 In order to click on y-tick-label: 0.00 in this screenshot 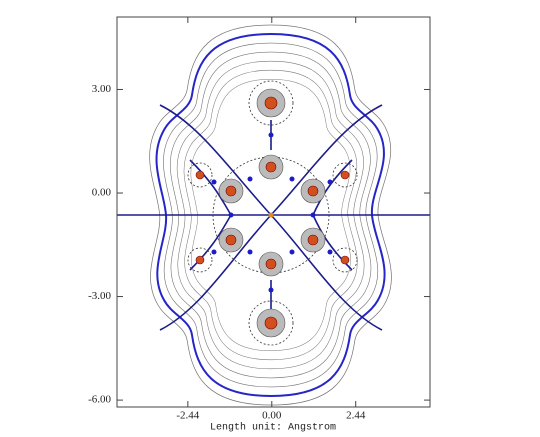, I will do `click(102, 193)`.